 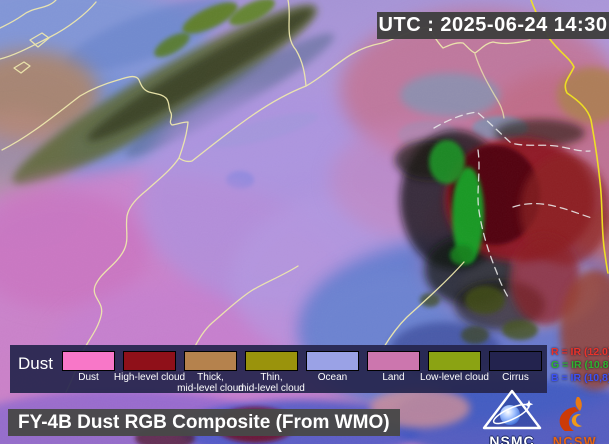 I want to click on timestamp-box: UTC : 2025-06-24 14:30, so click(x=493, y=25).